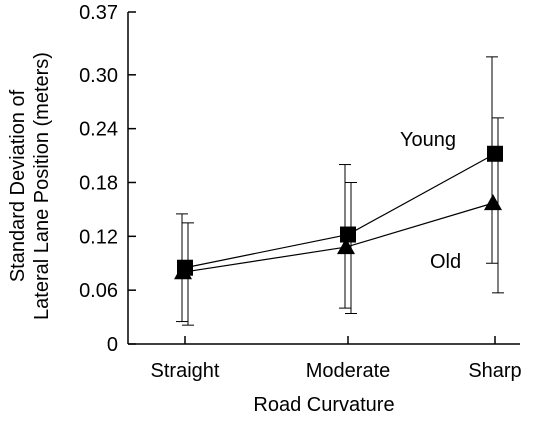 The height and width of the screenshot is (422, 538). I want to click on x-tick-label: Sharp, so click(494, 371).